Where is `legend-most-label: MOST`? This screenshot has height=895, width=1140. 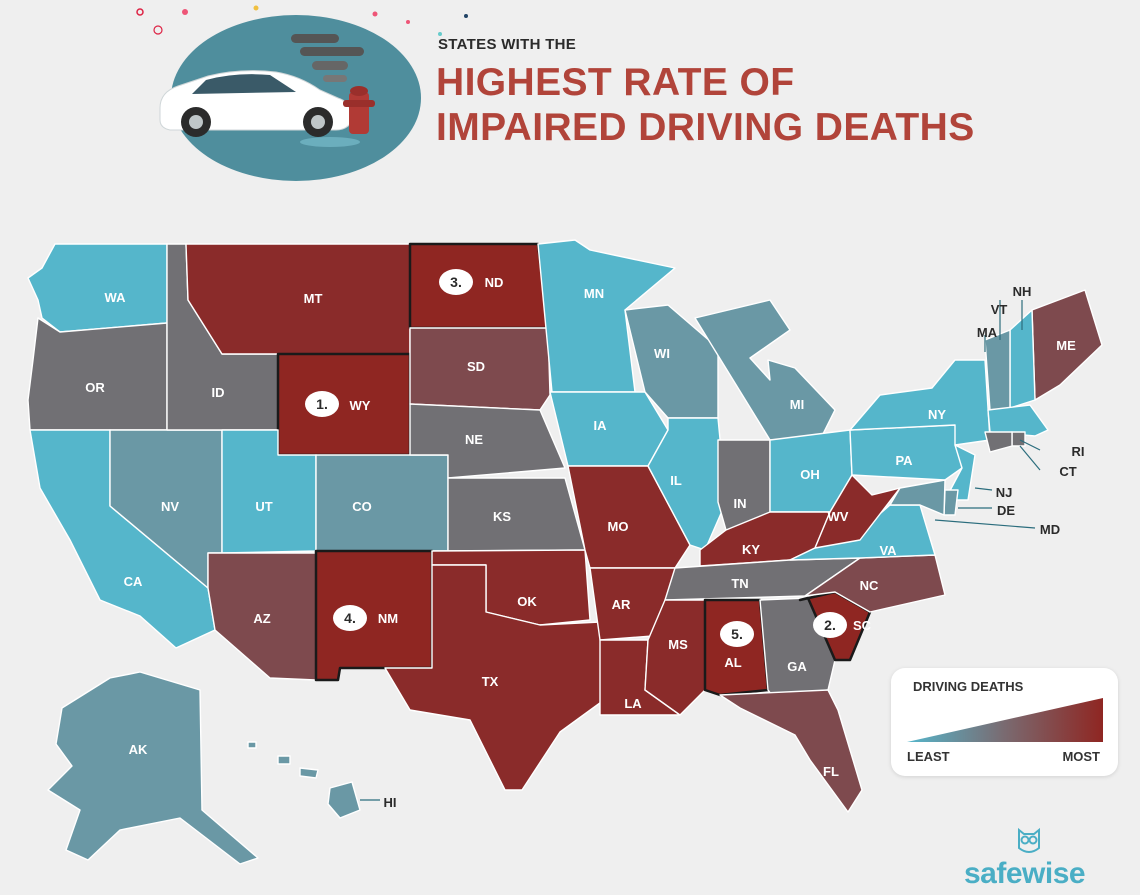
legend-most-label: MOST is located at coordinates (1081, 756).